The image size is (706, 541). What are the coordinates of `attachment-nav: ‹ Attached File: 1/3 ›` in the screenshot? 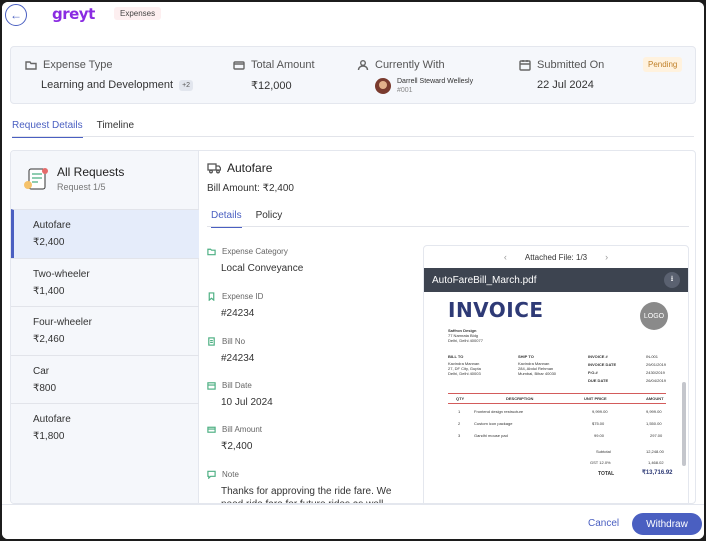 It's located at (556, 257).